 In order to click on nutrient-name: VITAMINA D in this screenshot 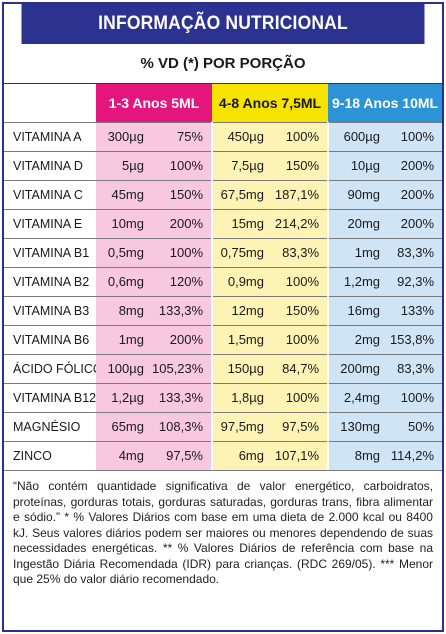, I will do `click(50, 165)`.